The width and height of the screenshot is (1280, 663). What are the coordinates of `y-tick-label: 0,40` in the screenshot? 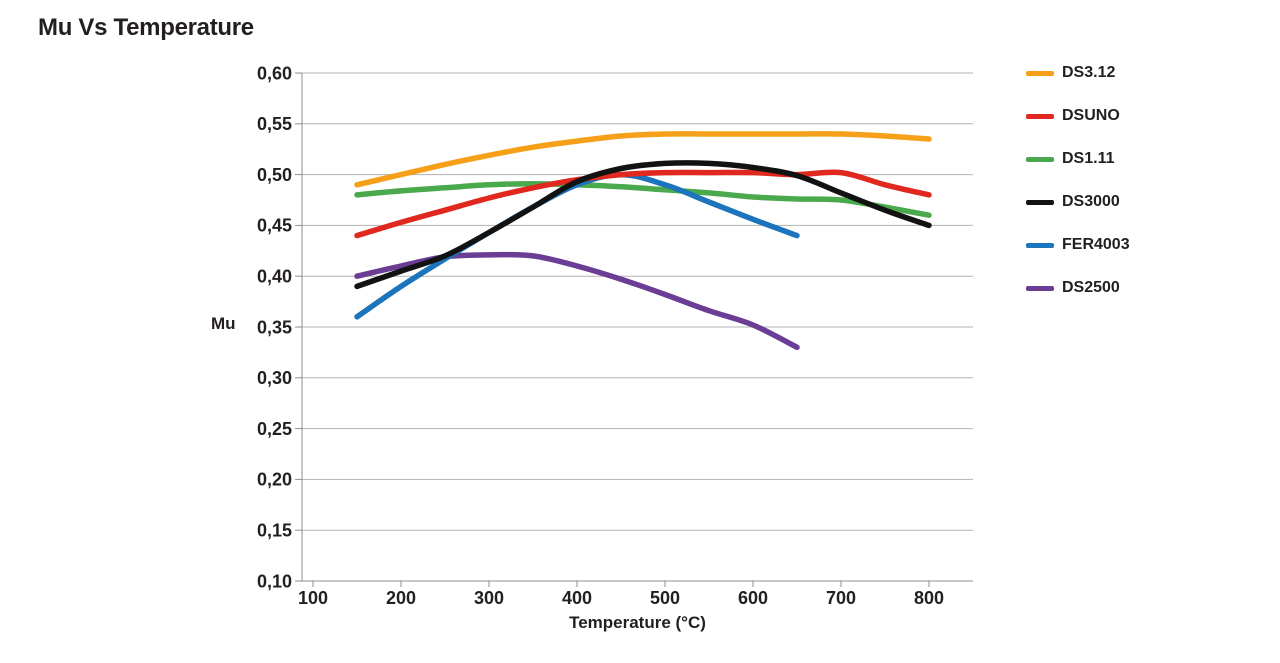 It's located at (274, 277).